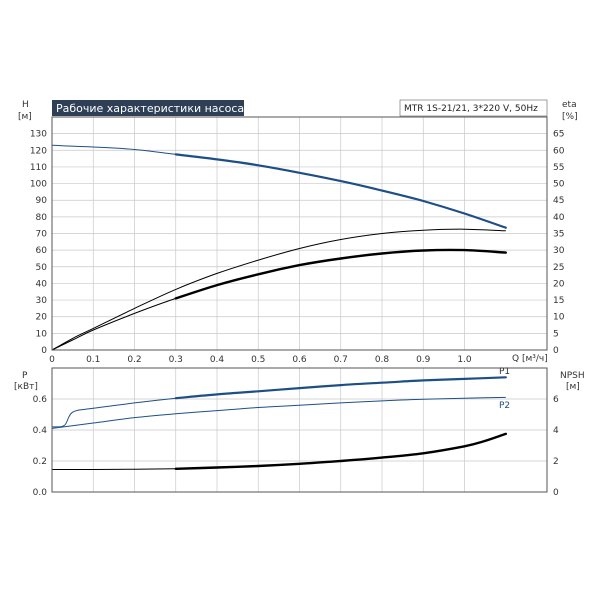  Describe the element at coordinates (42, 201) in the screenshot. I see `h-tick-label: 90` at that location.